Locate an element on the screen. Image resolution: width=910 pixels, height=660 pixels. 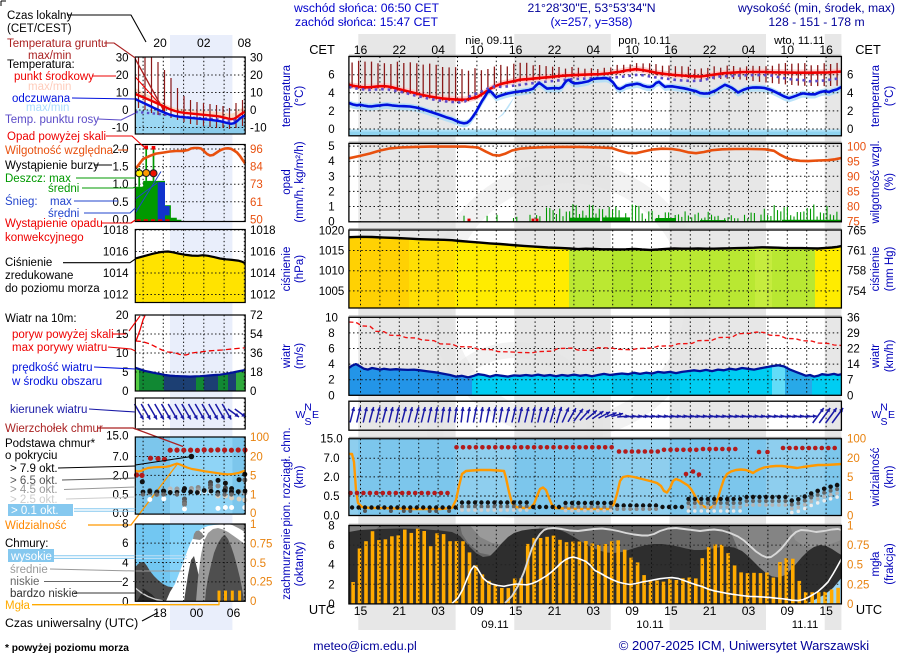
svg-text: 761 is located at coordinates (856, 252).